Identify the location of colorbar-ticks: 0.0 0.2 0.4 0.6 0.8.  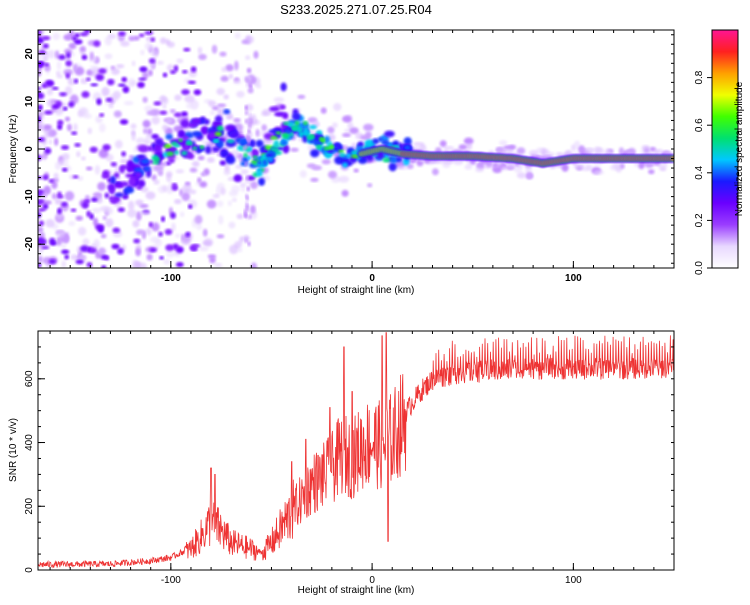
(703, 172).